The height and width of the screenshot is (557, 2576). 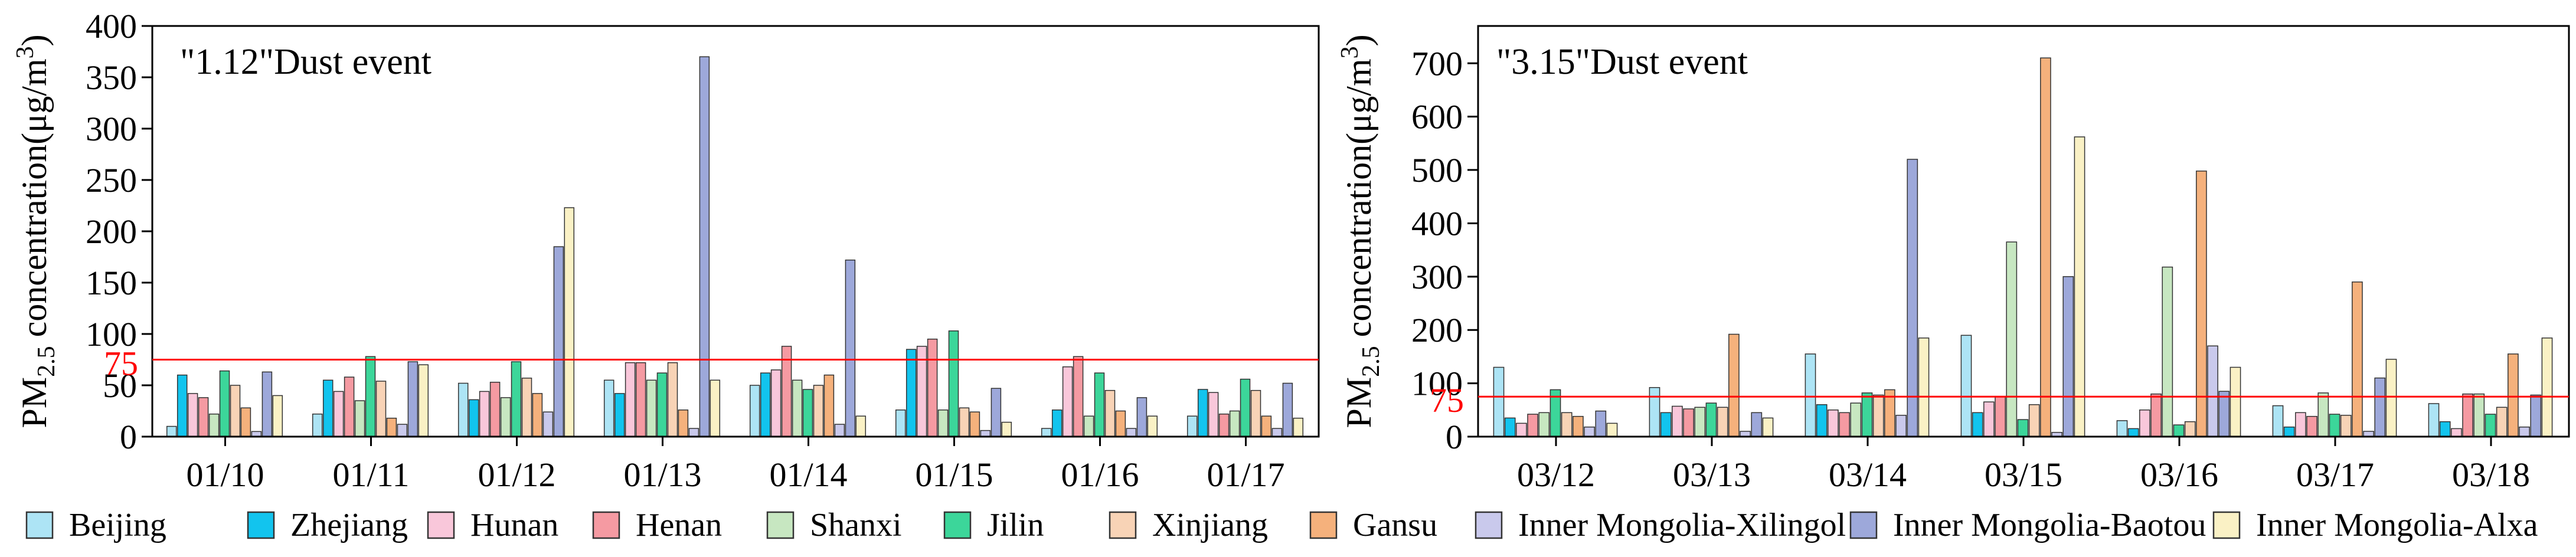 What do you see at coordinates (371, 475) in the screenshot?
I see `x-tick-label-01-11: 01/11` at bounding box center [371, 475].